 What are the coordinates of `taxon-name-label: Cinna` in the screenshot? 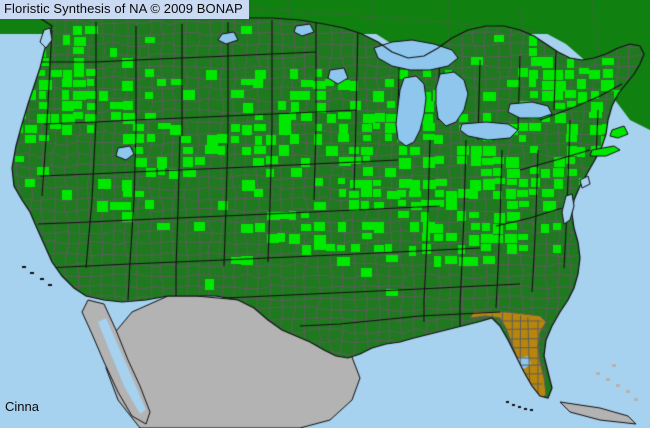 It's located at (22, 406).